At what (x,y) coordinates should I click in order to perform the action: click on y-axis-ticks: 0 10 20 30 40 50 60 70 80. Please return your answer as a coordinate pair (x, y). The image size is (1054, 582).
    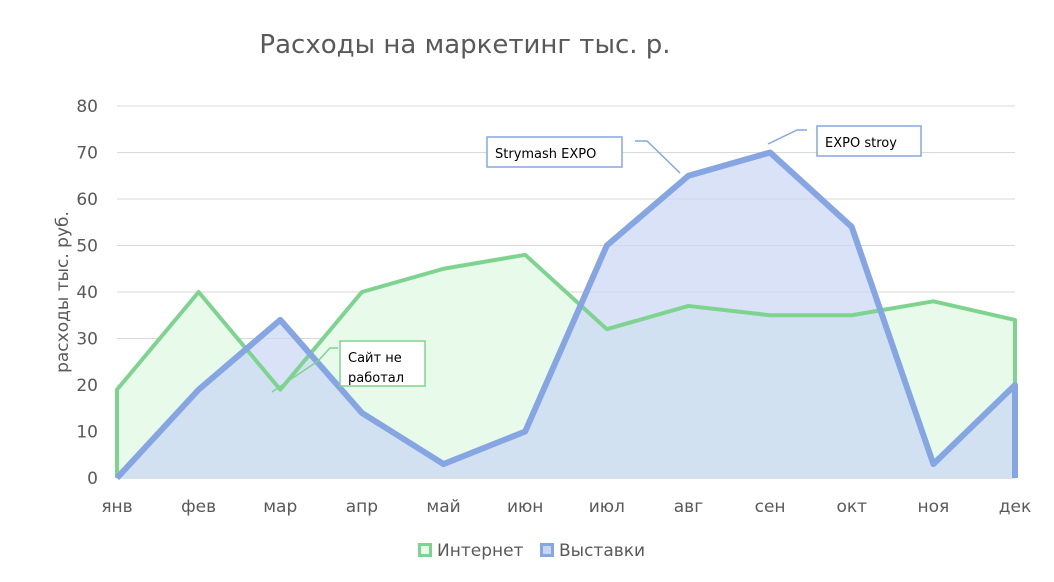
    Looking at the image, I should click on (87, 293).